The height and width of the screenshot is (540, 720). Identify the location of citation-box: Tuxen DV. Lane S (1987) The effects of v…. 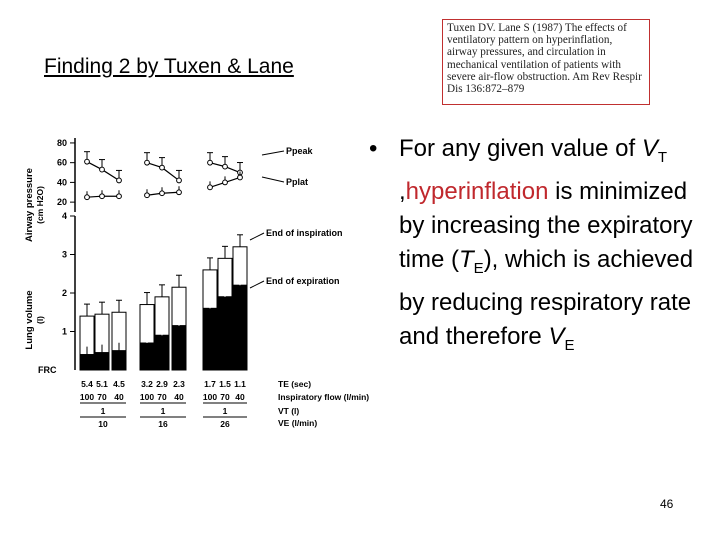
(546, 62).